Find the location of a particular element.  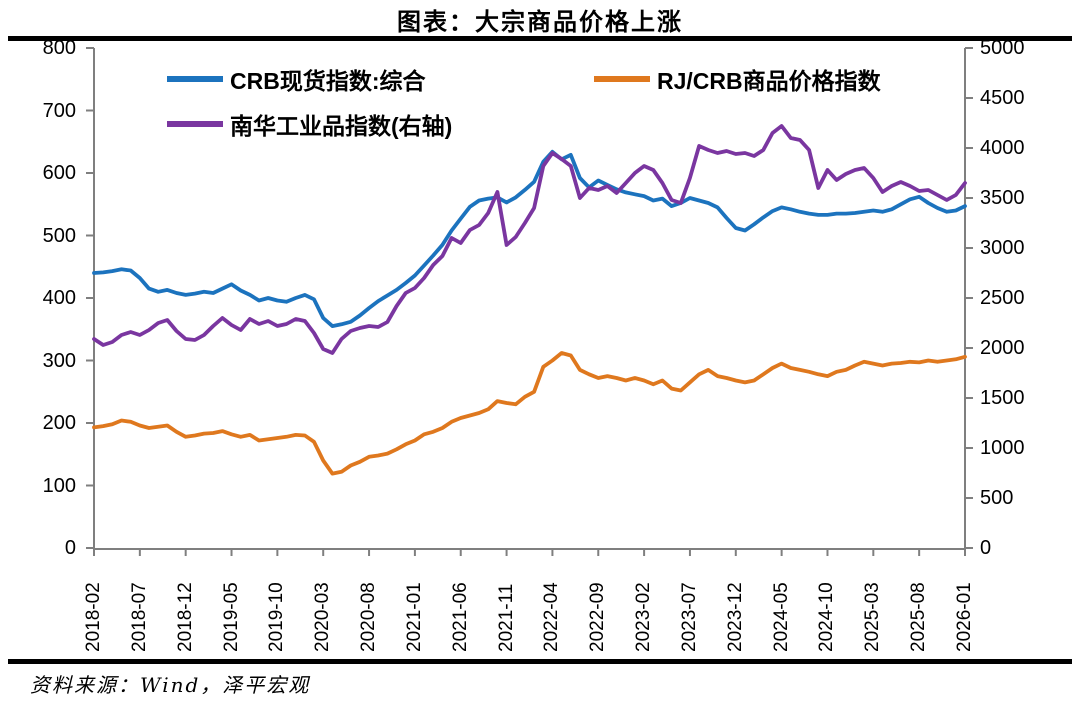

yleft-tick-label: 600 is located at coordinates (59, 173).